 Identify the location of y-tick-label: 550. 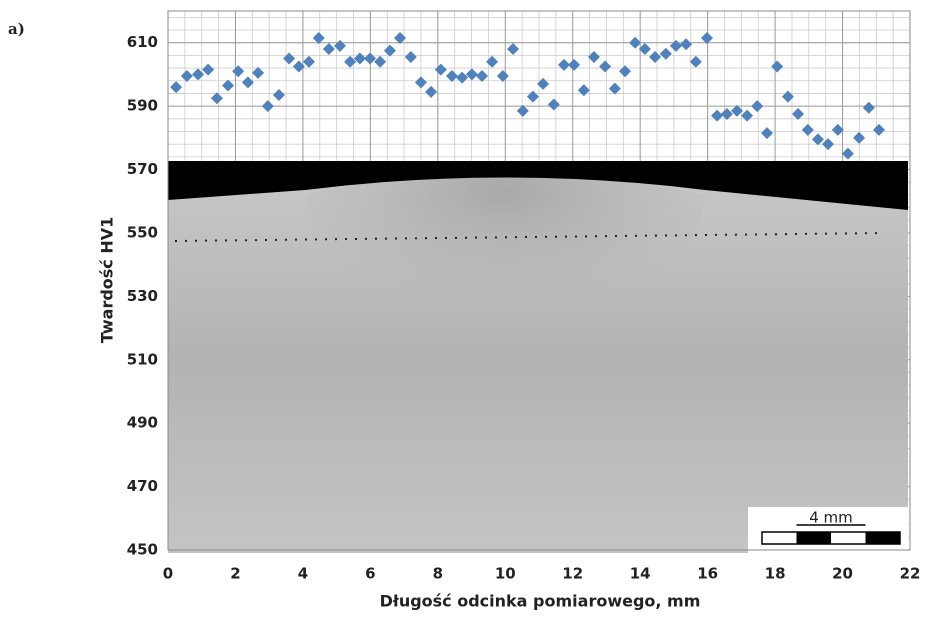
(142, 232).